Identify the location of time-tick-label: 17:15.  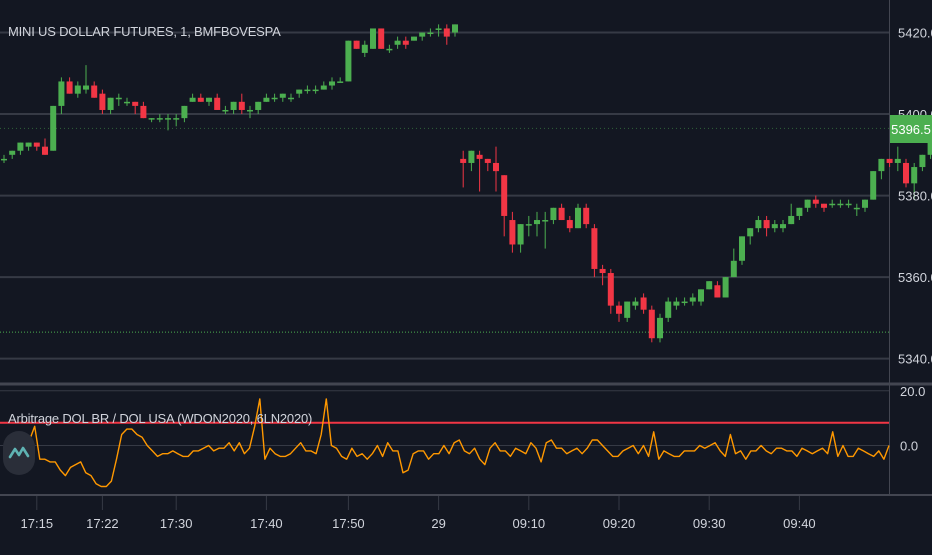
(37, 523).